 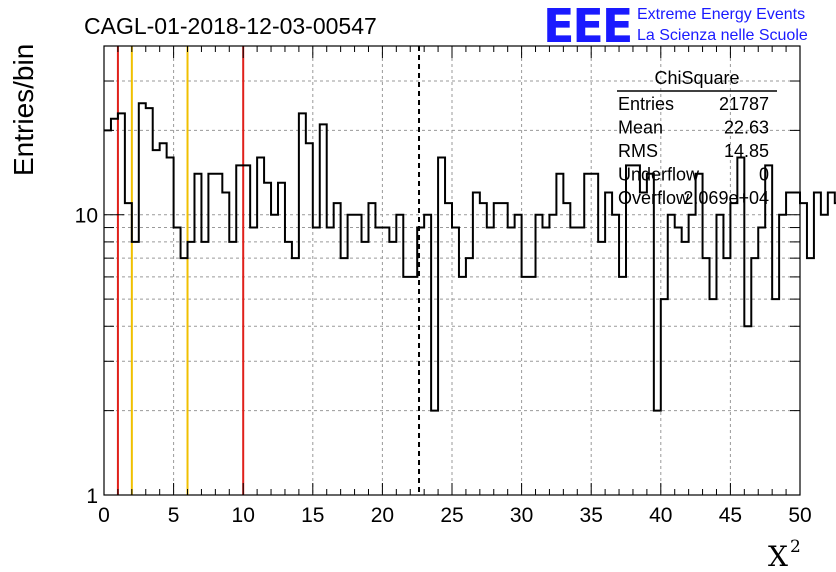 I want to click on stats-row-label: Mean, so click(x=640, y=128).